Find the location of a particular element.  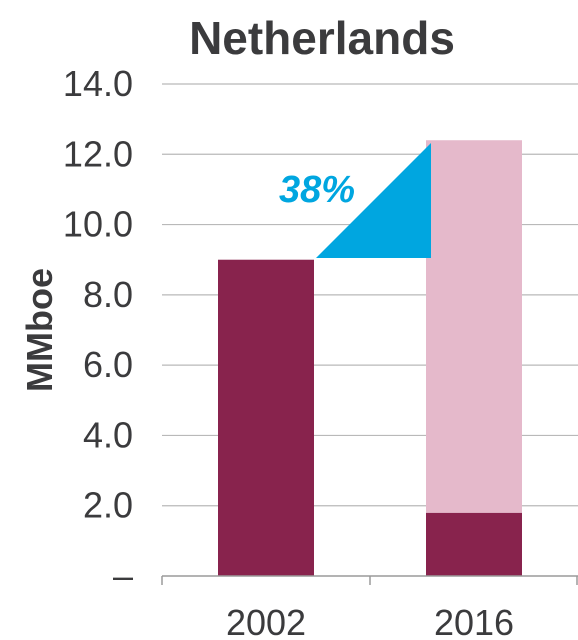

y-tick-label: – is located at coordinates (123, 575).